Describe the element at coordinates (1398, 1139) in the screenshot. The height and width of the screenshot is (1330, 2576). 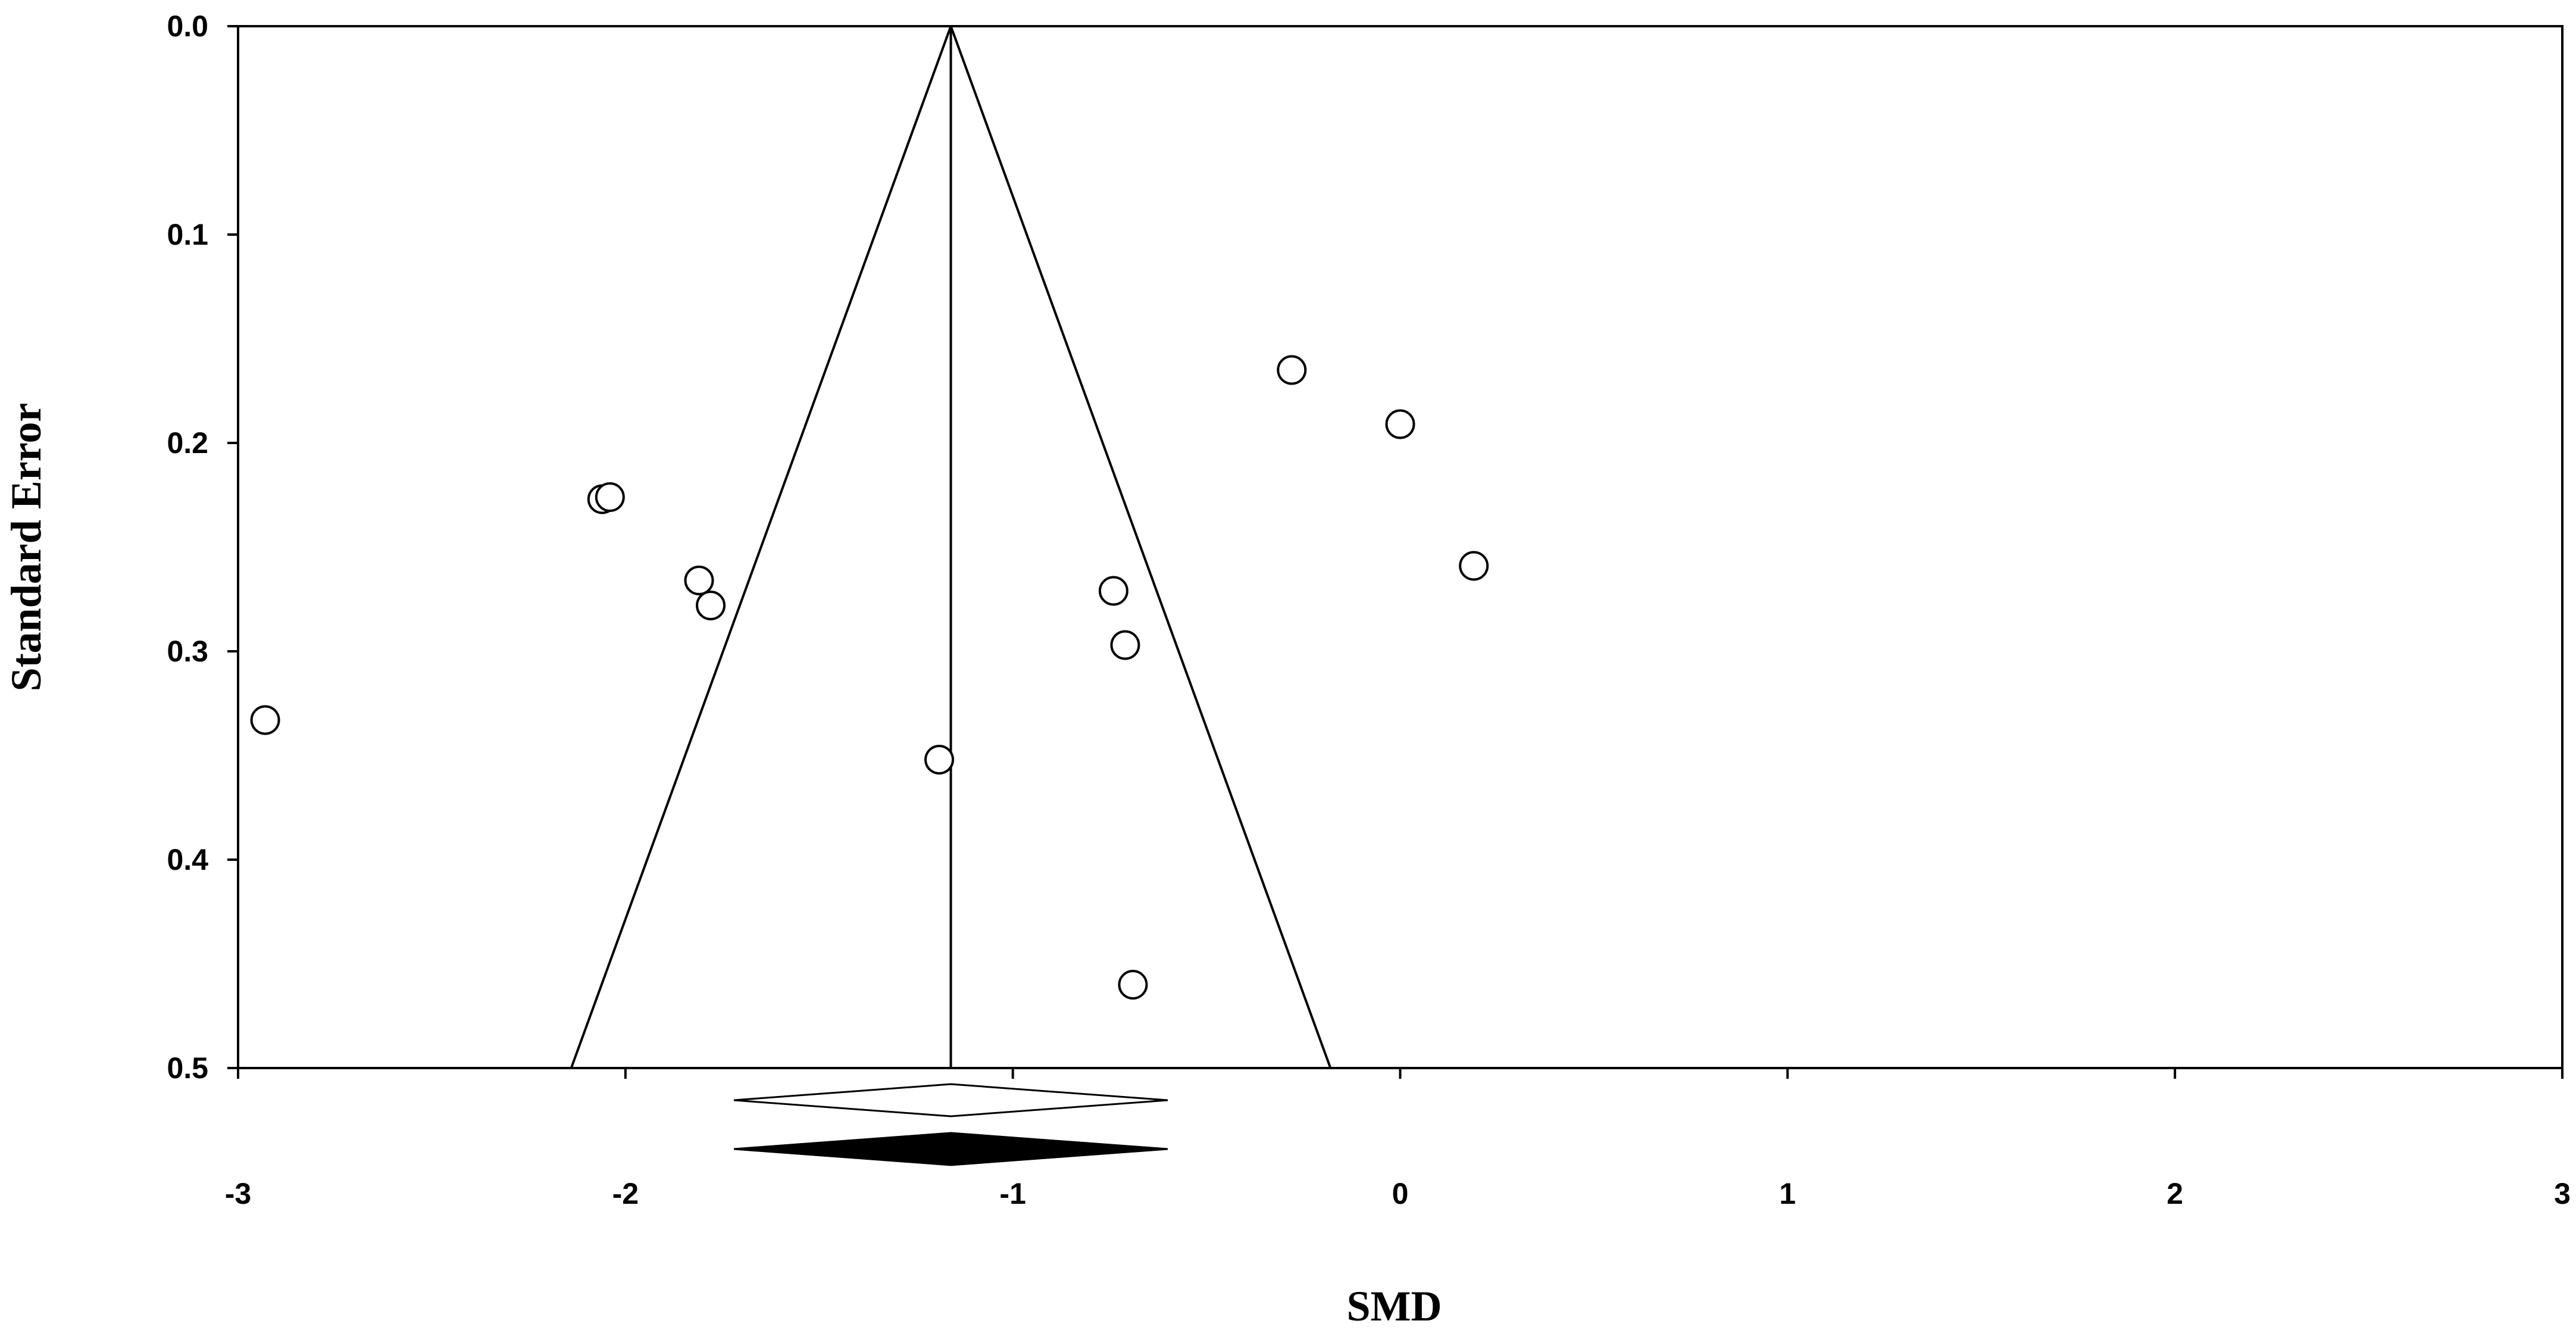
I see `x-axis-ticks: -3 -2 -1 0 1 2 3` at that location.